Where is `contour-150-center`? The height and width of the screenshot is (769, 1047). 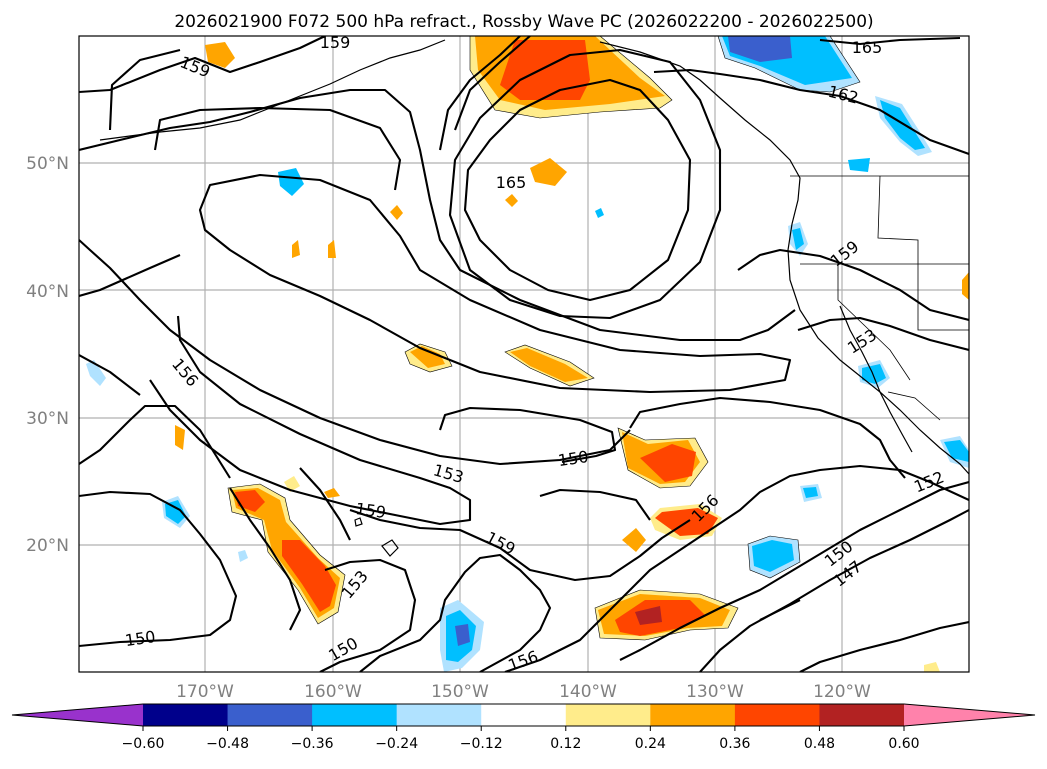 contour-150-center is located at coordinates (528, 435).